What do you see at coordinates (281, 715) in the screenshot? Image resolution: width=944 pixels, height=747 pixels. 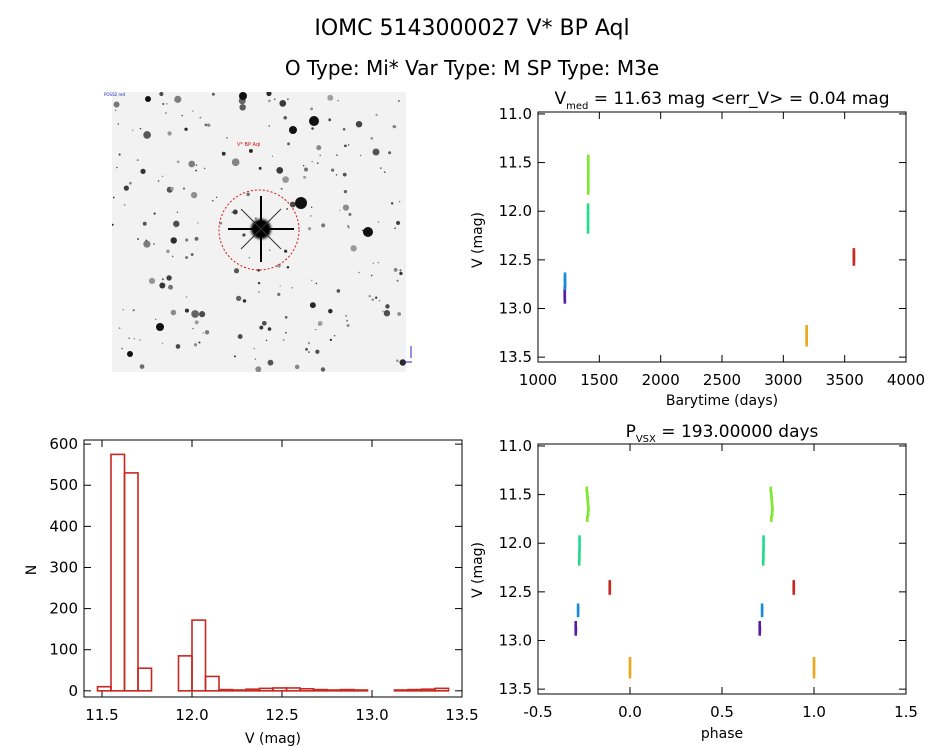 I see `histogram-xtick-label: 12.5` at bounding box center [281, 715].